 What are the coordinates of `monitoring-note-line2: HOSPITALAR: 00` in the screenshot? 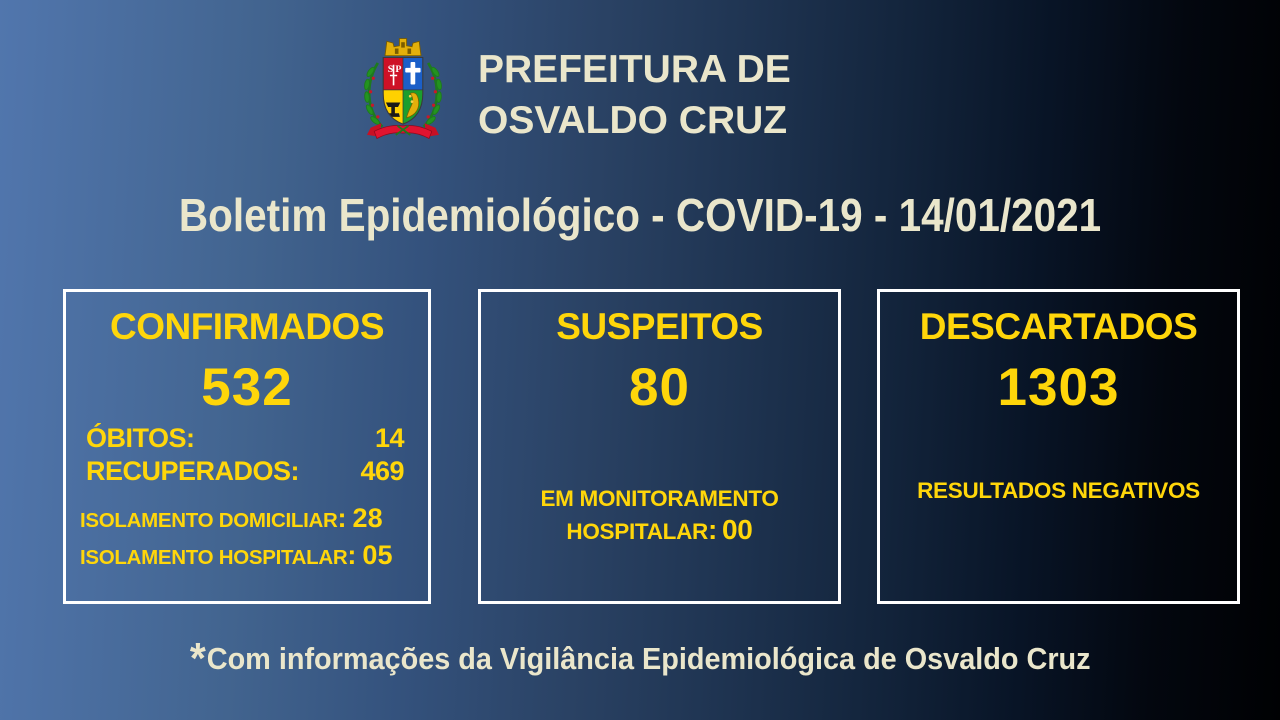 It's located at (659, 531).